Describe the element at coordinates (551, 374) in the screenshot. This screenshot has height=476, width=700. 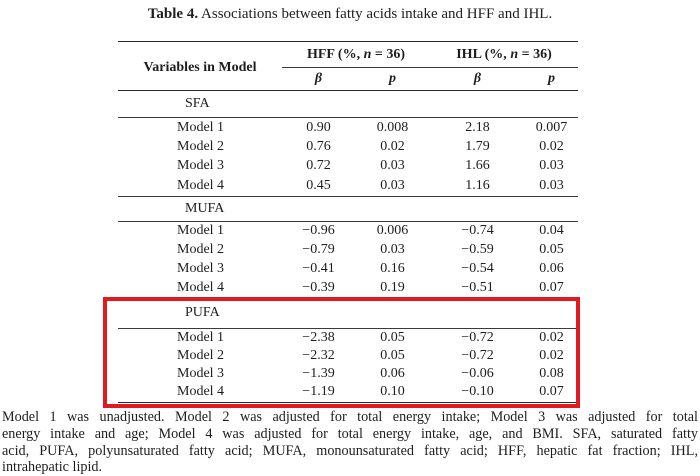
I see `cell-ihl-p: 0.08` at that location.